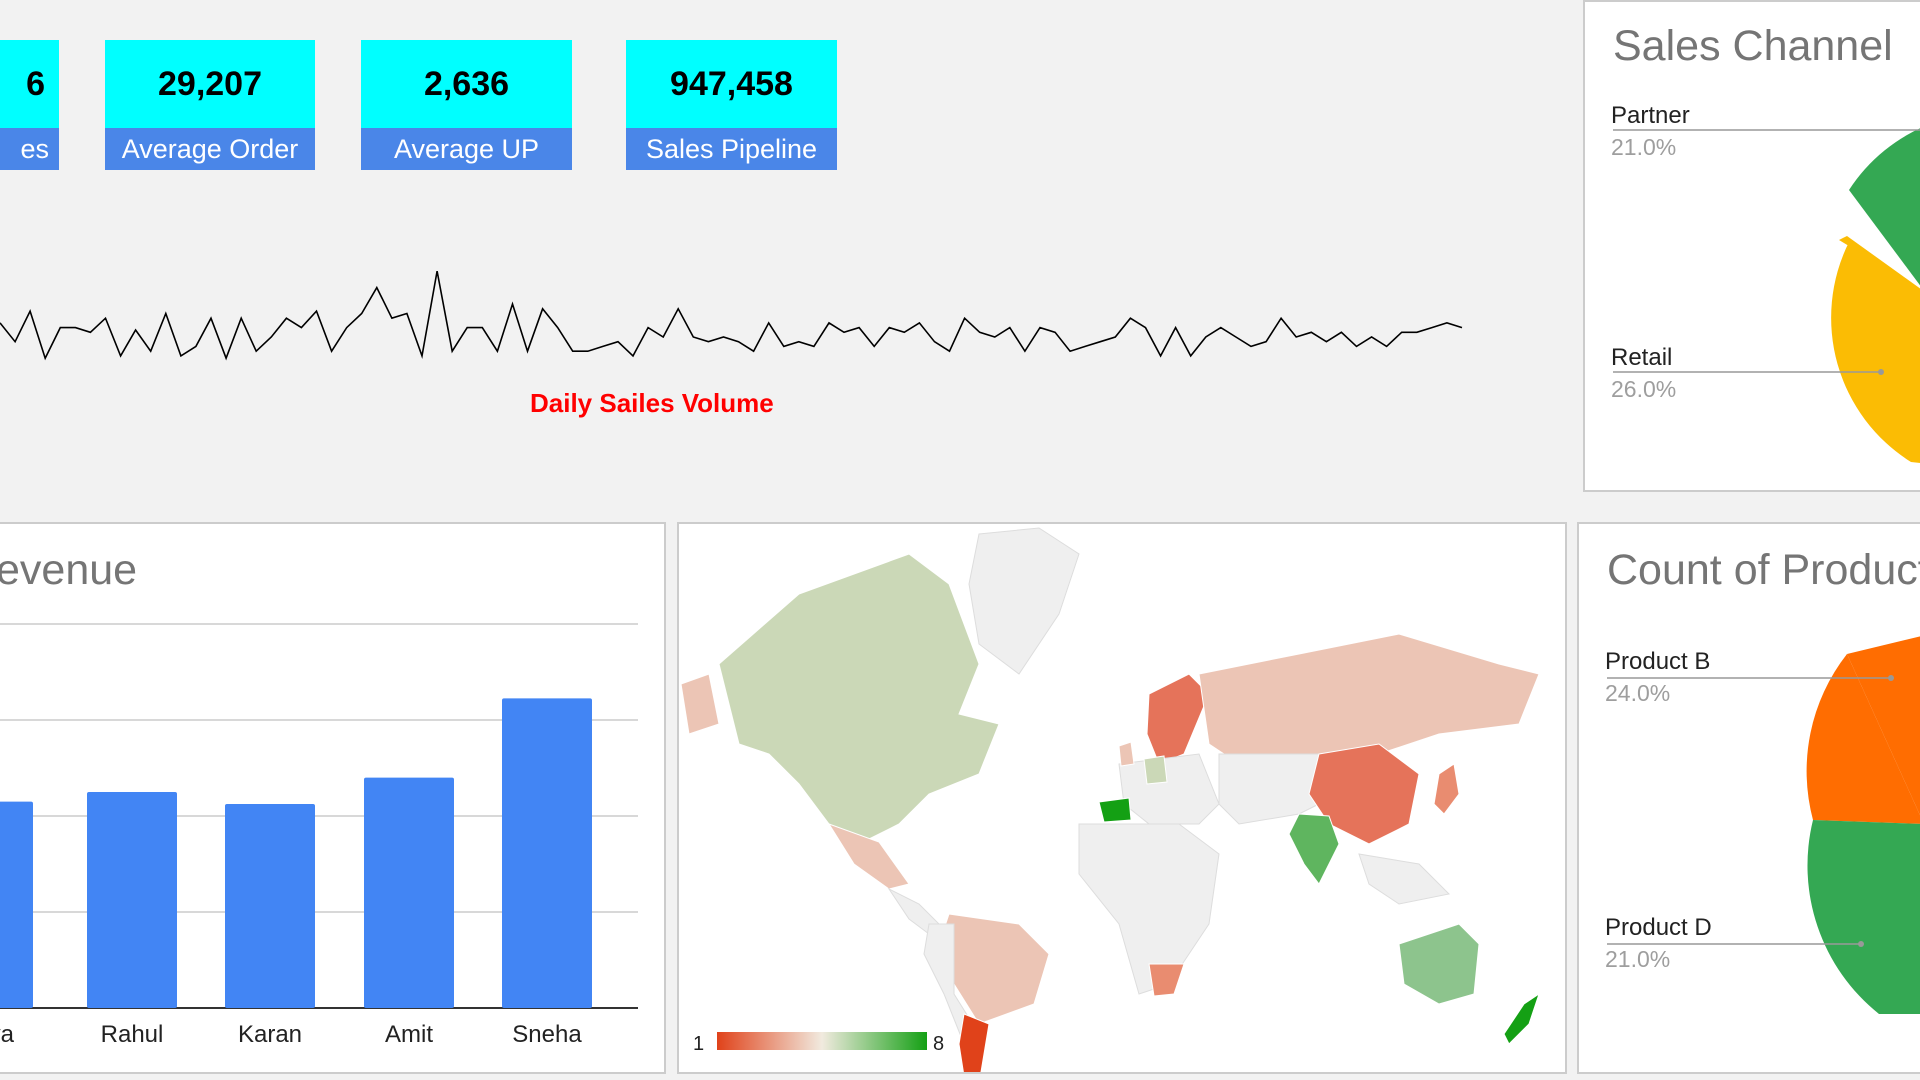 This screenshot has height=1080, width=1920. I want to click on map-region-spain, so click(1115, 810).